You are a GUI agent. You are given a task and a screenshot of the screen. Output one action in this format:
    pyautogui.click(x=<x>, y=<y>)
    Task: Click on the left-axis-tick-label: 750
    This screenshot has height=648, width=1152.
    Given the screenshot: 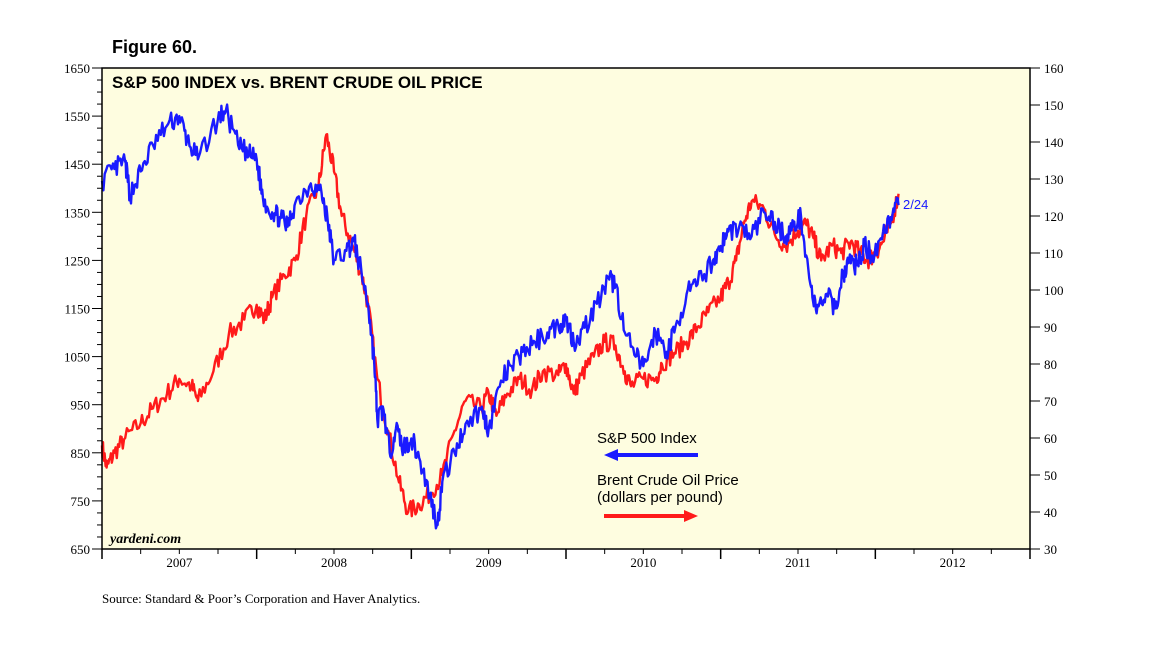 What is the action you would take?
    pyautogui.click(x=81, y=501)
    